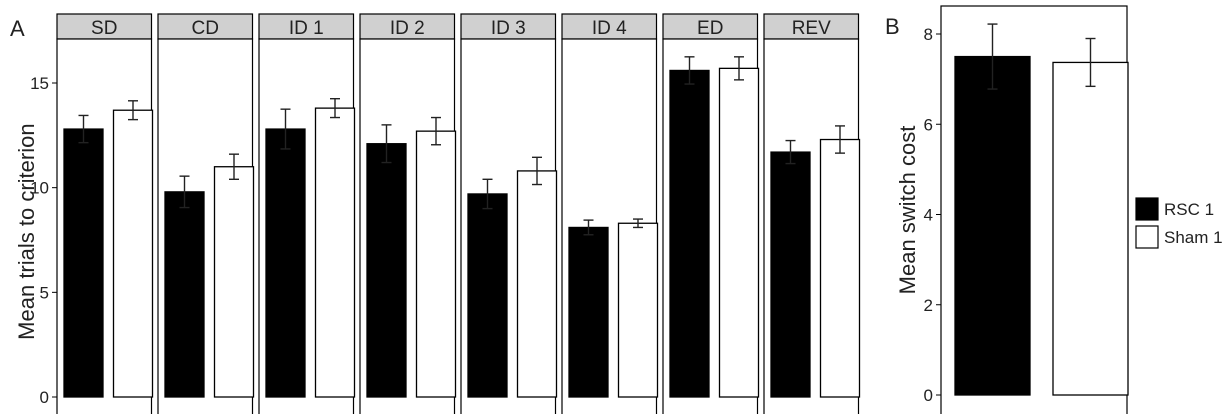 This screenshot has width=1231, height=414. What do you see at coordinates (928, 34) in the screenshot?
I see `y-tick-label: 8` at bounding box center [928, 34].